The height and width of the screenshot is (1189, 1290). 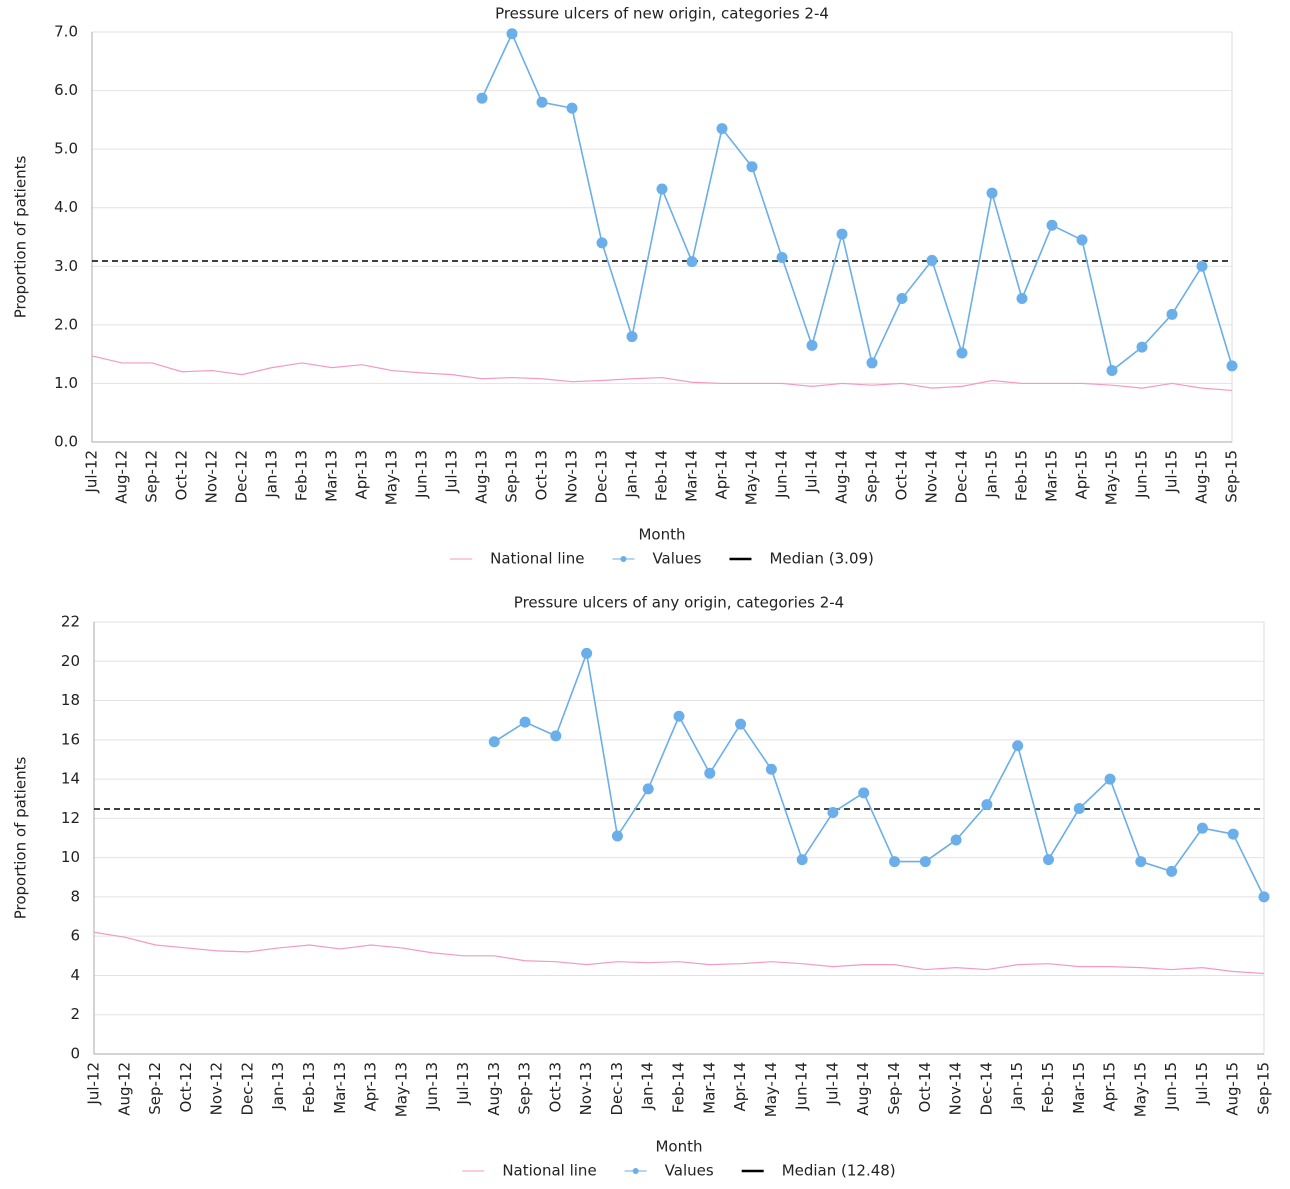 I want to click on legend-marker, so click(x=635, y=1171).